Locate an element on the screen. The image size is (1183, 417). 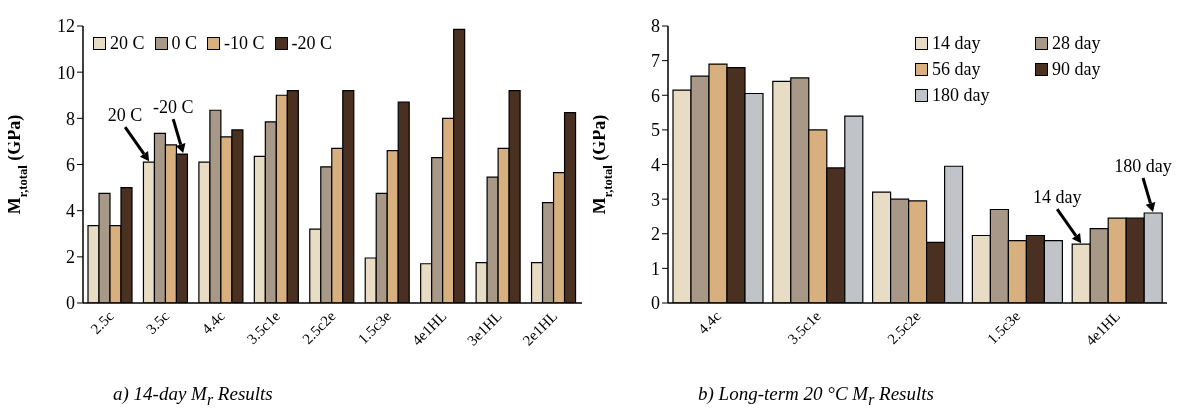
legend-label: 20 C is located at coordinates (127, 43).